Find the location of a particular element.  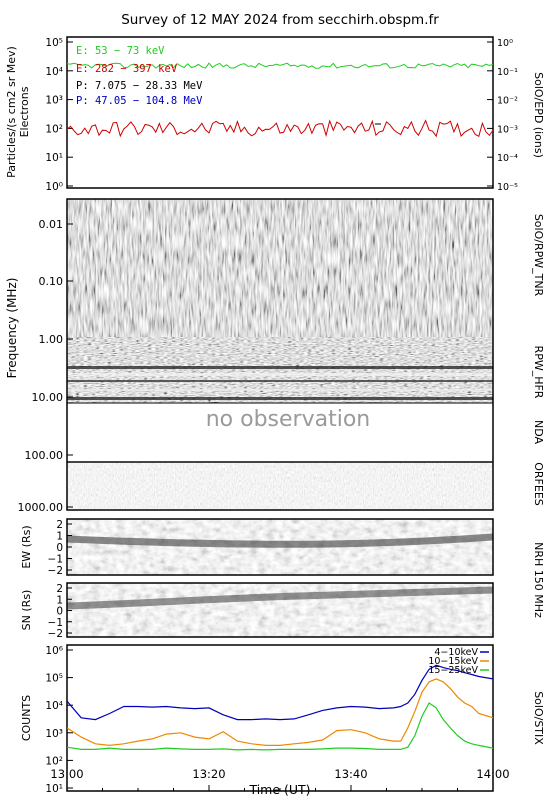

epd-y-tick-label: 10⁵ is located at coordinates (54, 43).